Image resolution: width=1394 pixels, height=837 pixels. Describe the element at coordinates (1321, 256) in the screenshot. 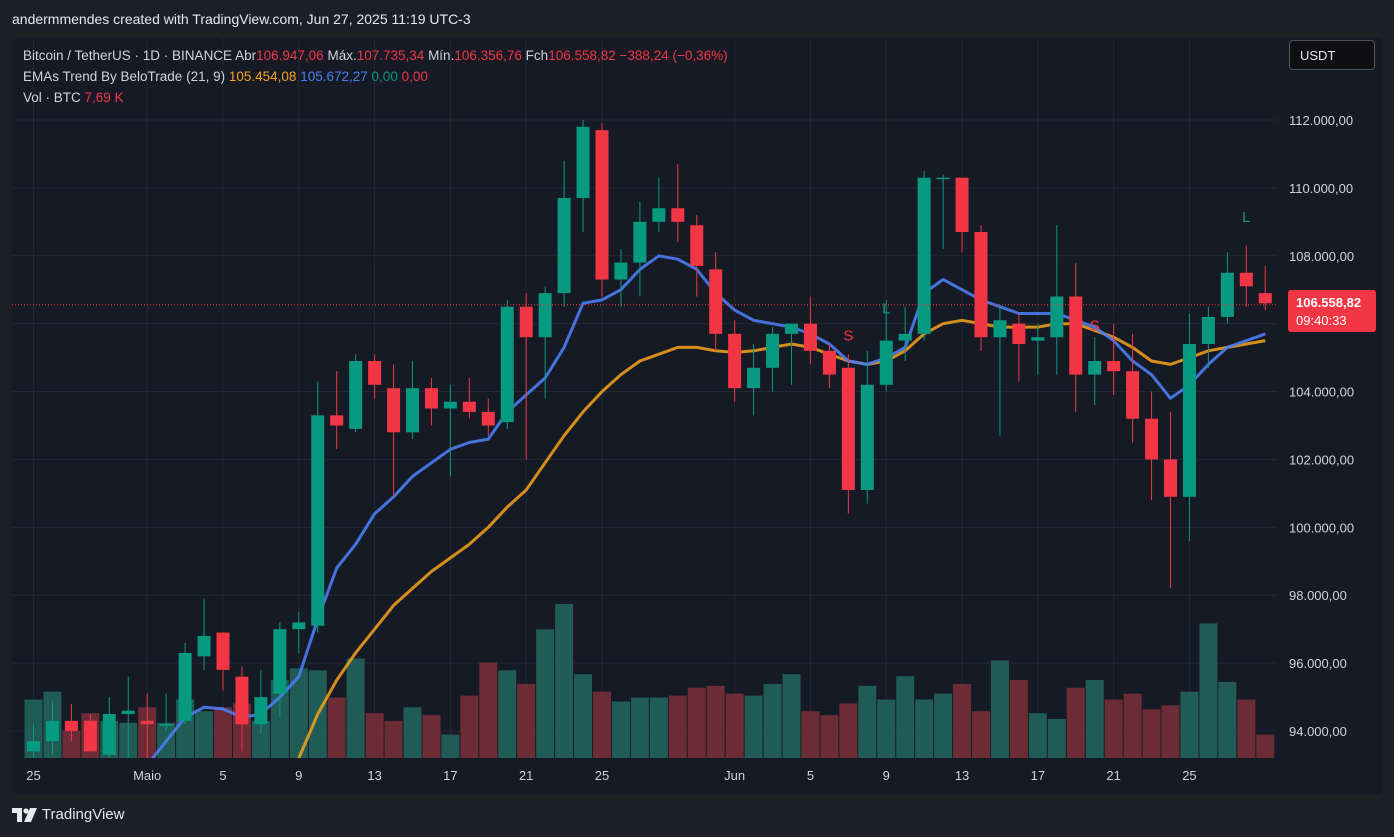

I see `y-tick-label: 108.000,00` at that location.